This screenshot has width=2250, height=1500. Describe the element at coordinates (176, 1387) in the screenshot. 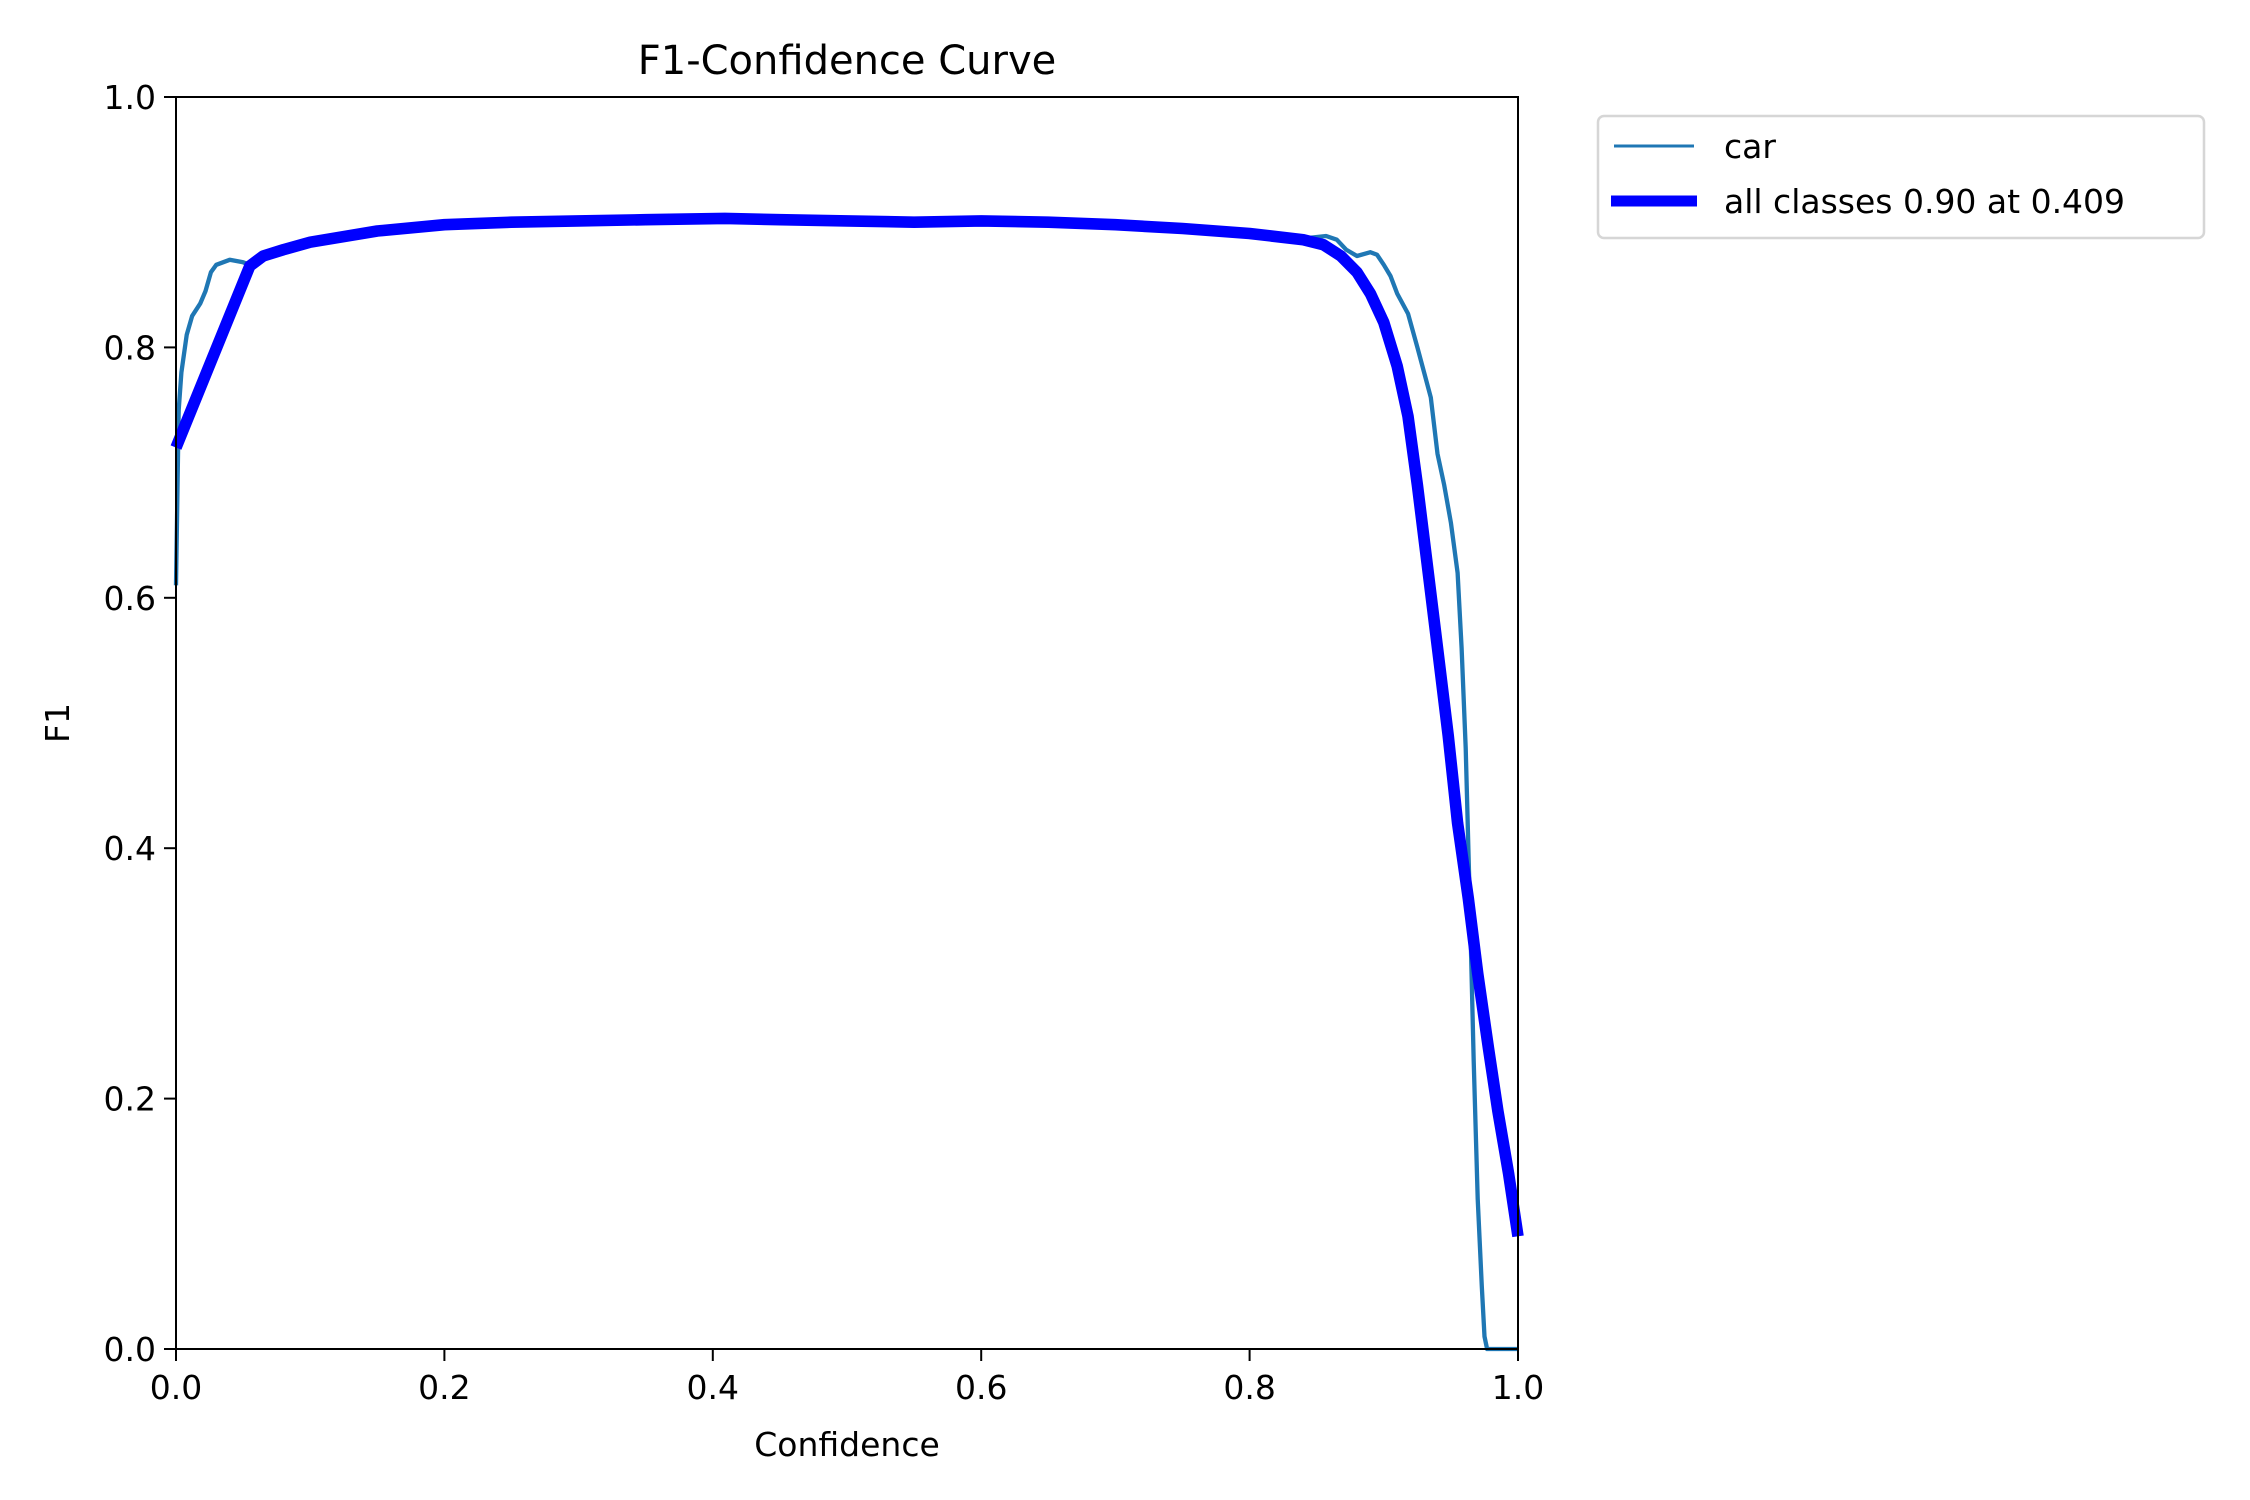

I see `x-tick-label: 0.0` at that location.